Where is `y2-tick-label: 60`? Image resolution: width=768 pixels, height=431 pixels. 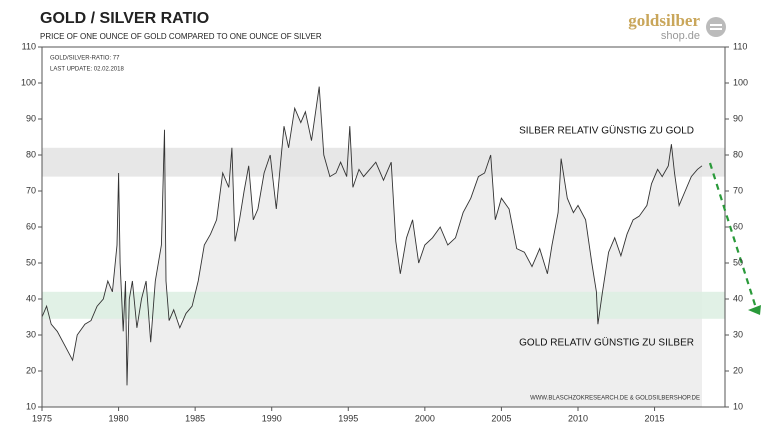 y2-tick-label: 60 is located at coordinates (738, 226).